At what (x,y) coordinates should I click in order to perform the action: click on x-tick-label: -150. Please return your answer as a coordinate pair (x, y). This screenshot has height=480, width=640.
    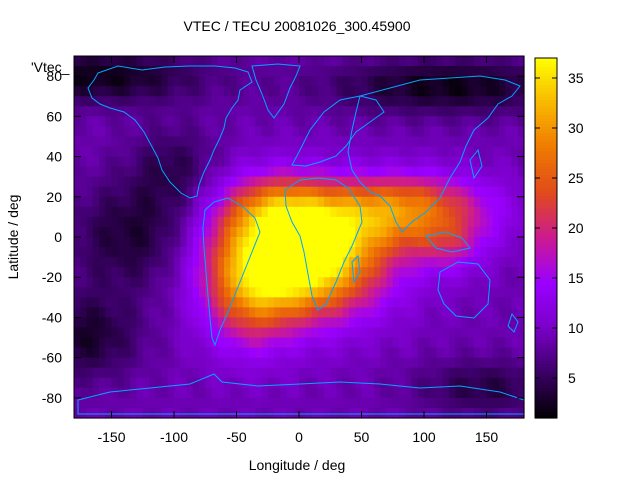
    Looking at the image, I should click on (111, 437).